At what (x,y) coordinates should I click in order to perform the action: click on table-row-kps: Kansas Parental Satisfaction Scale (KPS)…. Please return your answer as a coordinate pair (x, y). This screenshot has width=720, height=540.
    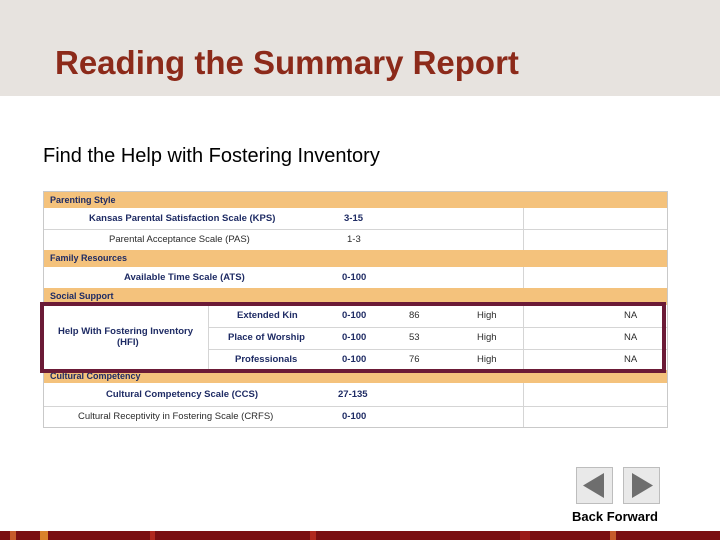
    Looking at the image, I should click on (355, 219).